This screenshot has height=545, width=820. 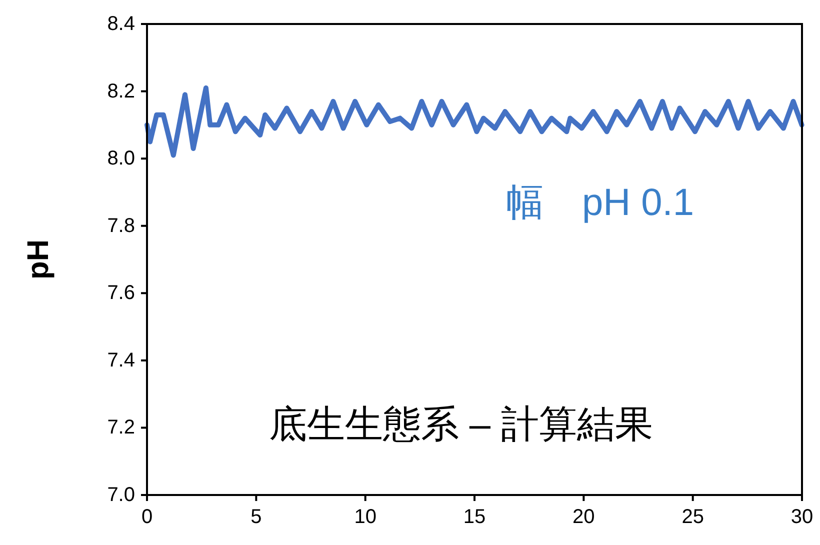 What do you see at coordinates (121, 427) in the screenshot?
I see `y-tick-label: 7.2` at bounding box center [121, 427].